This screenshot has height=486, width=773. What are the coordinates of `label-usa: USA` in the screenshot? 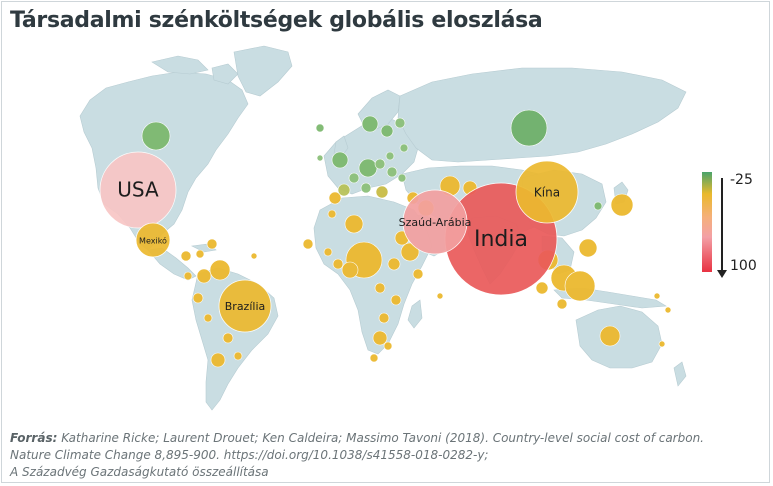 It's located at (138, 190).